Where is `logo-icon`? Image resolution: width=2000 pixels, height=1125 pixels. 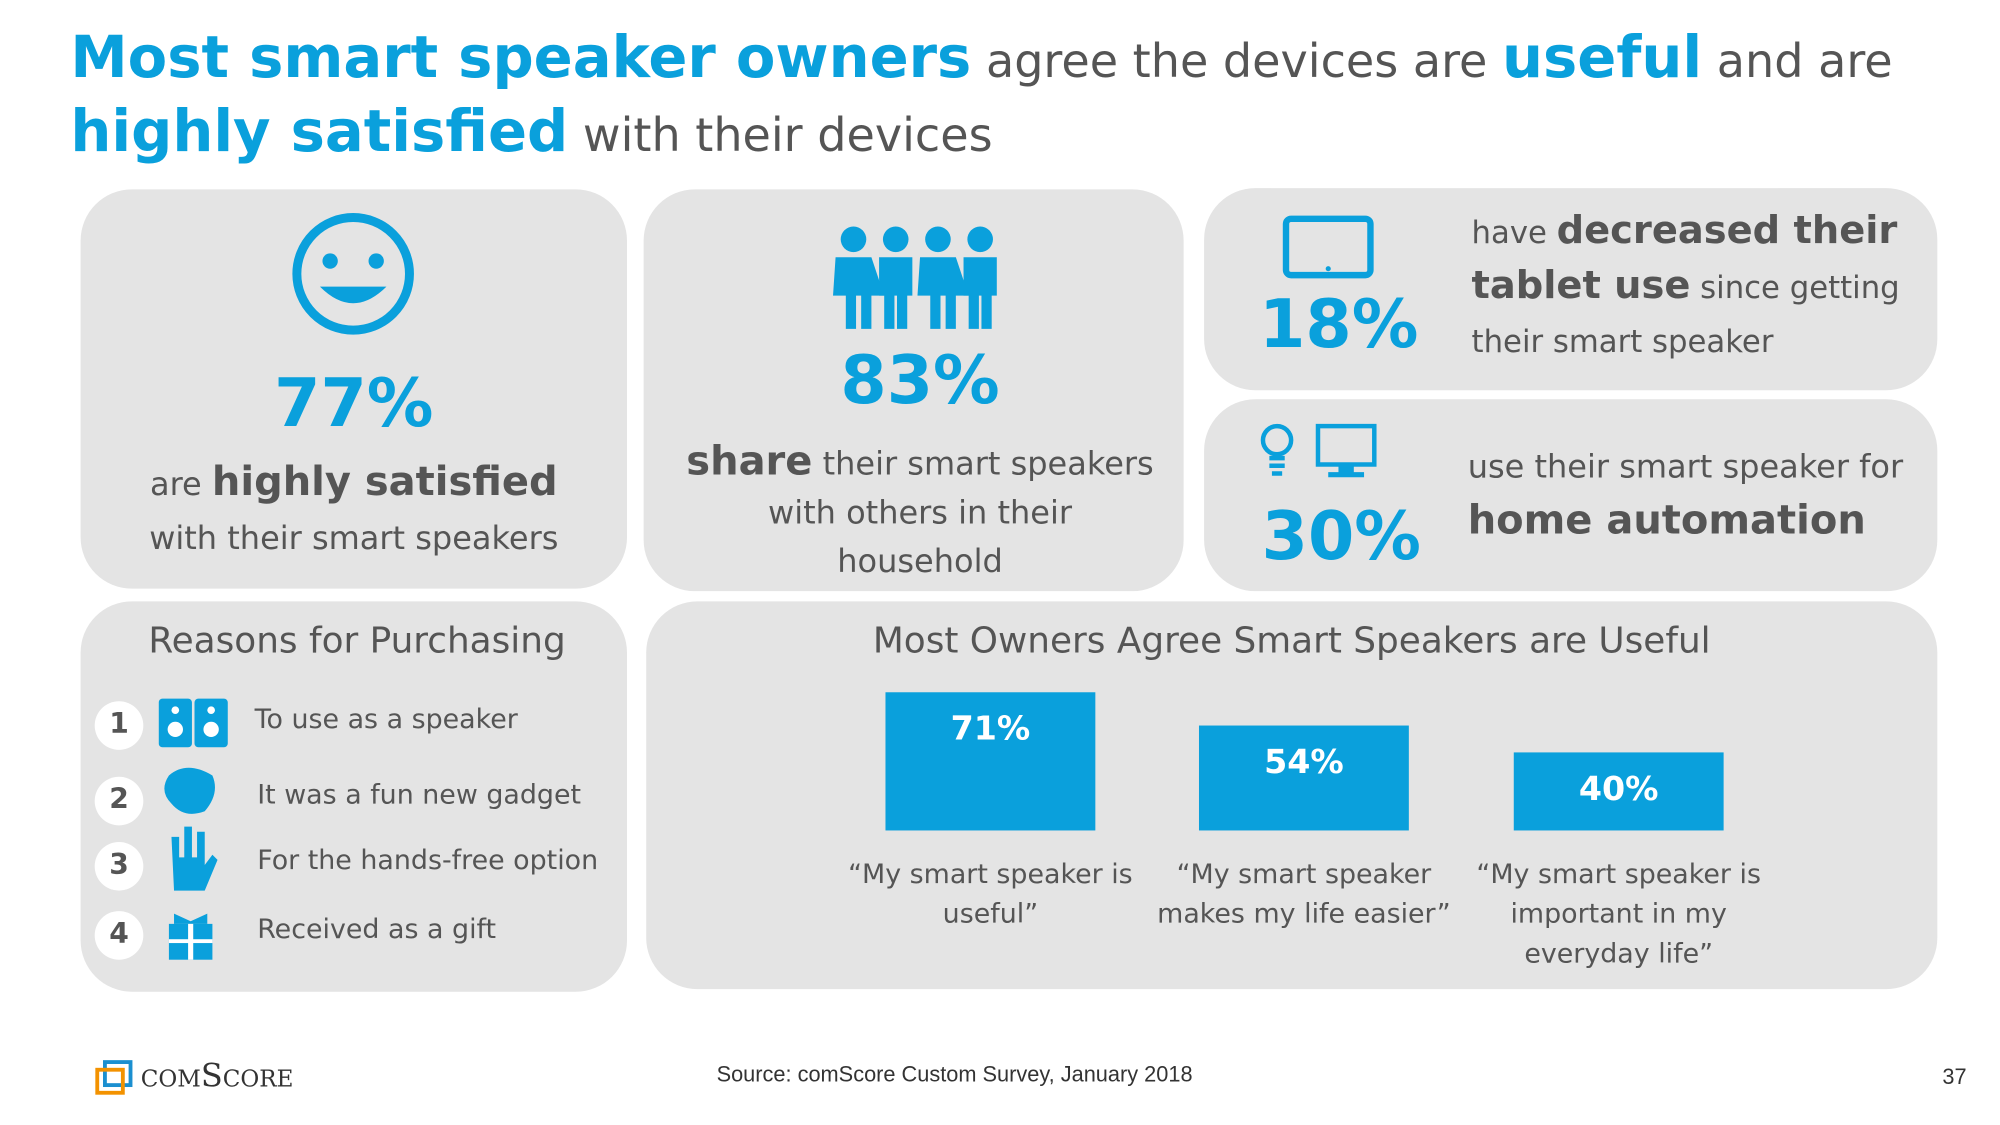 logo-icon is located at coordinates (114, 1077).